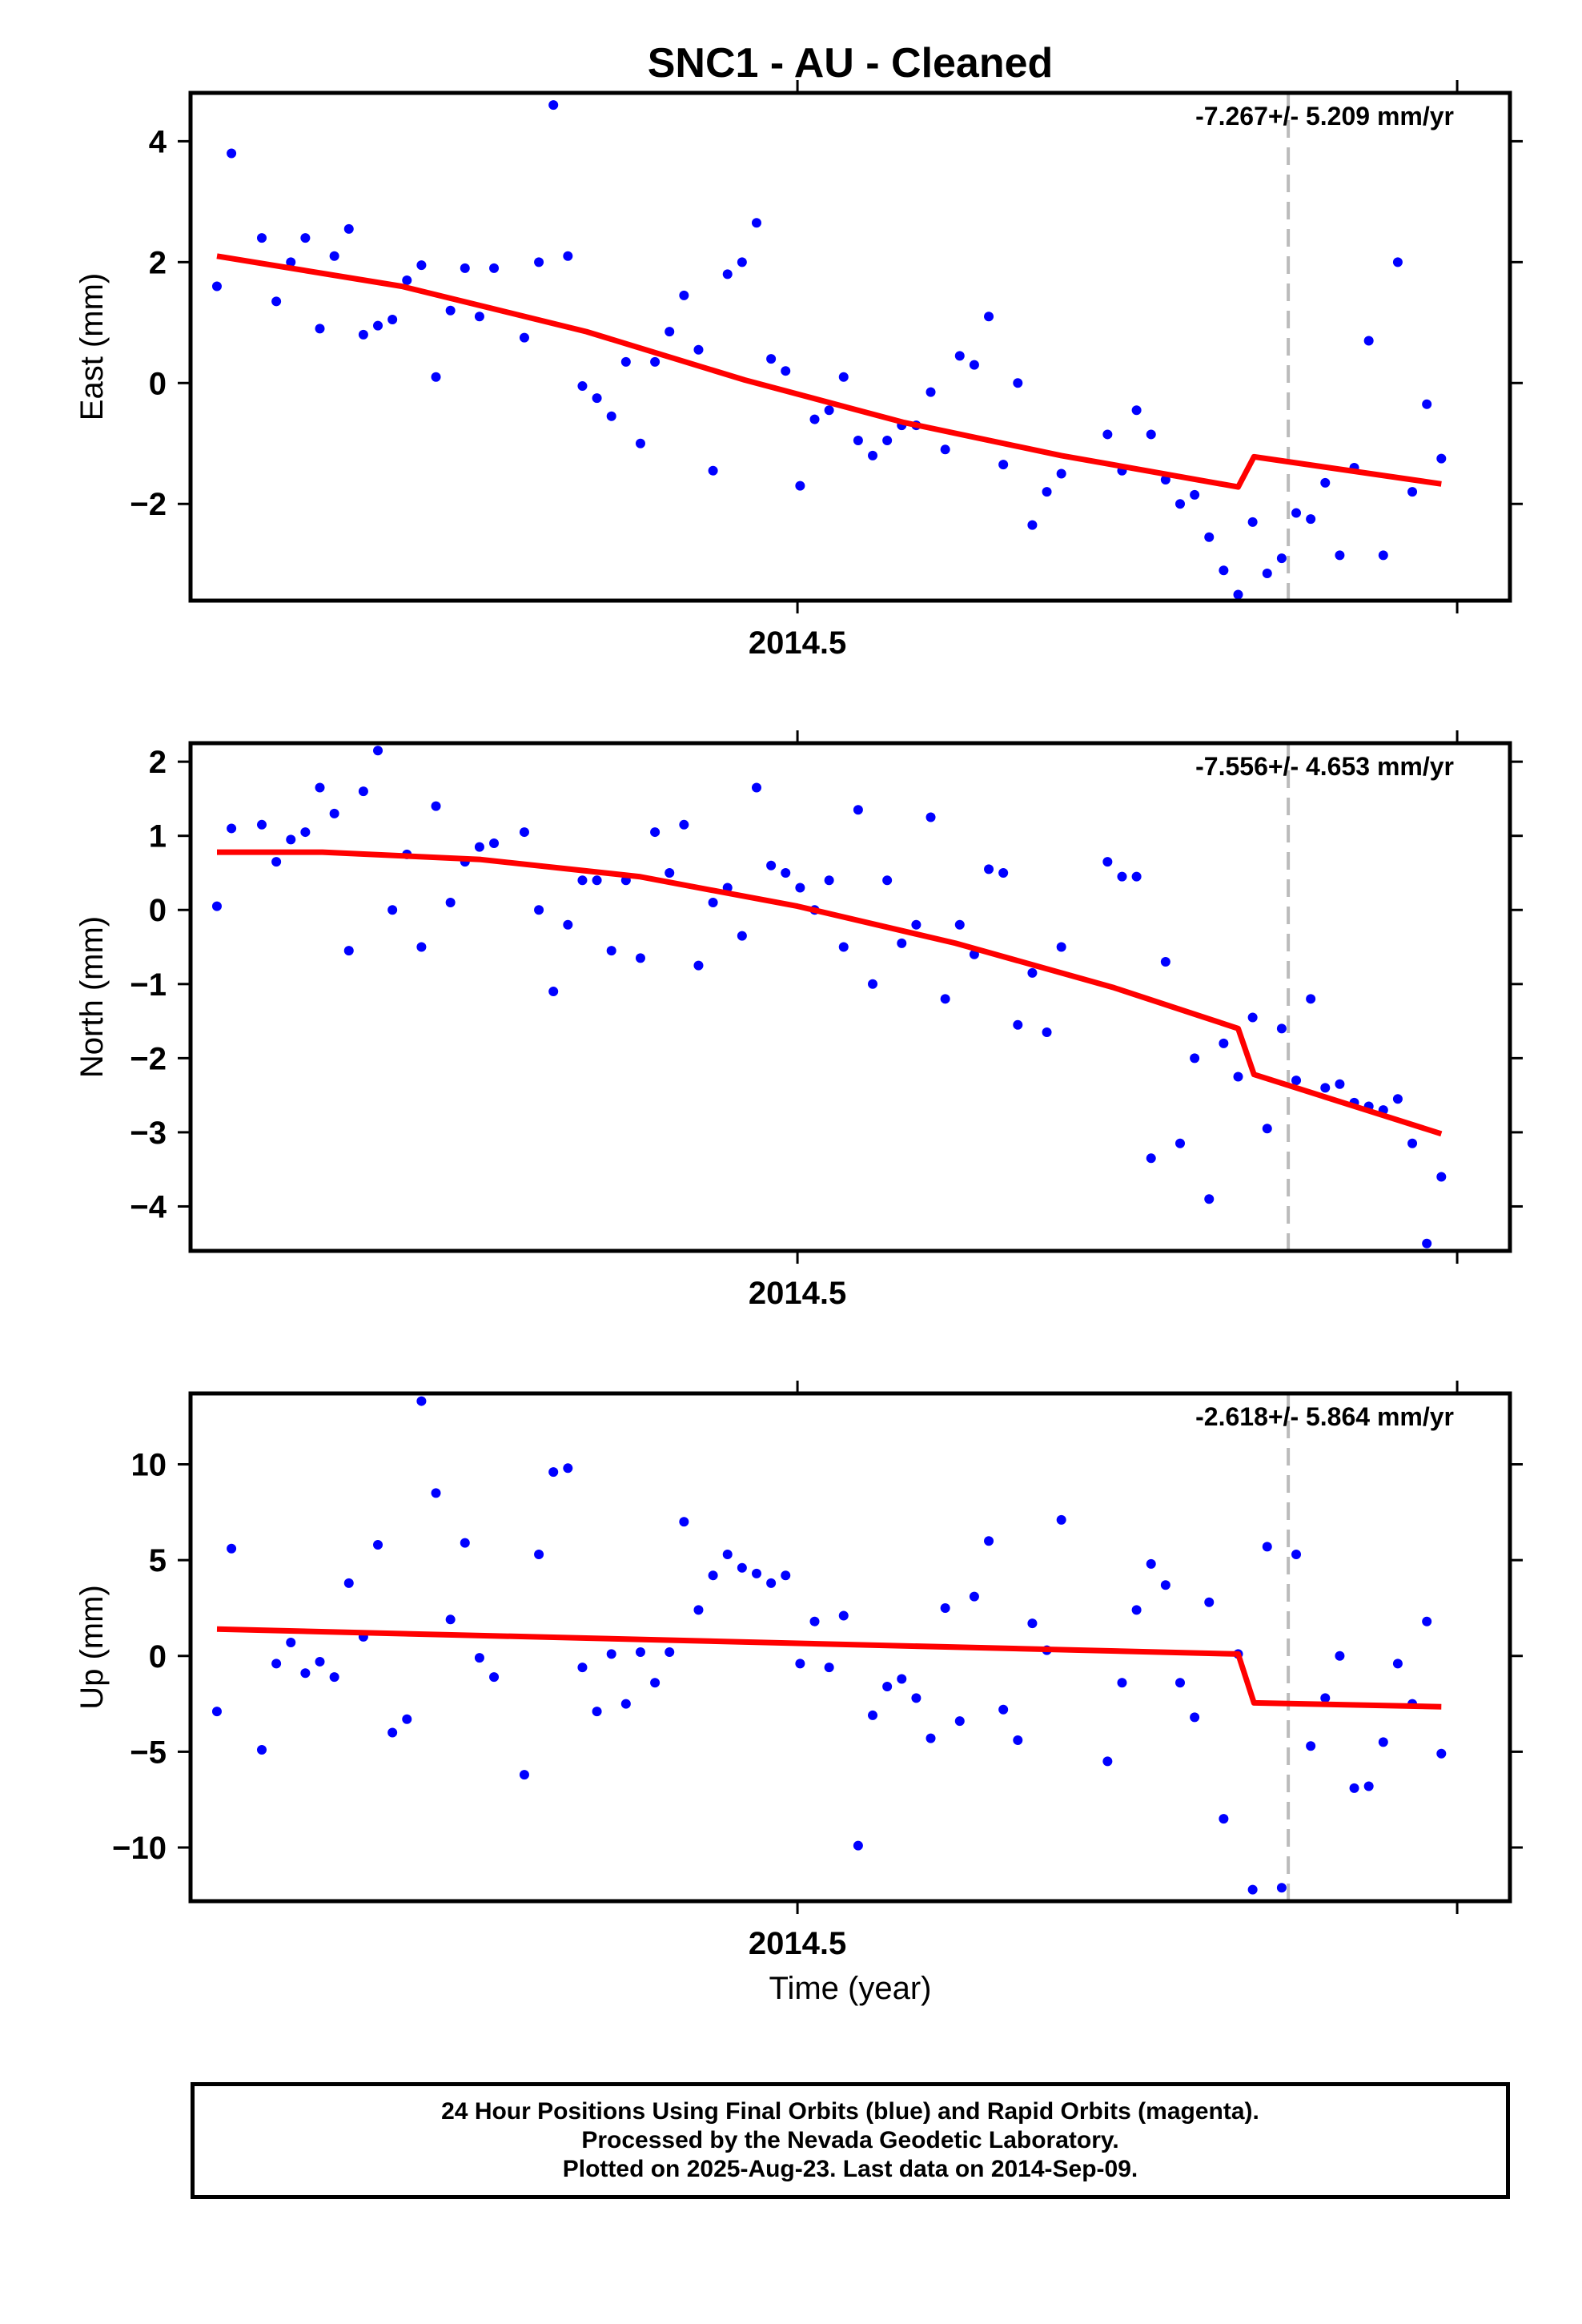  What do you see at coordinates (158, 141) in the screenshot?
I see `y-tick-label: 4` at bounding box center [158, 141].